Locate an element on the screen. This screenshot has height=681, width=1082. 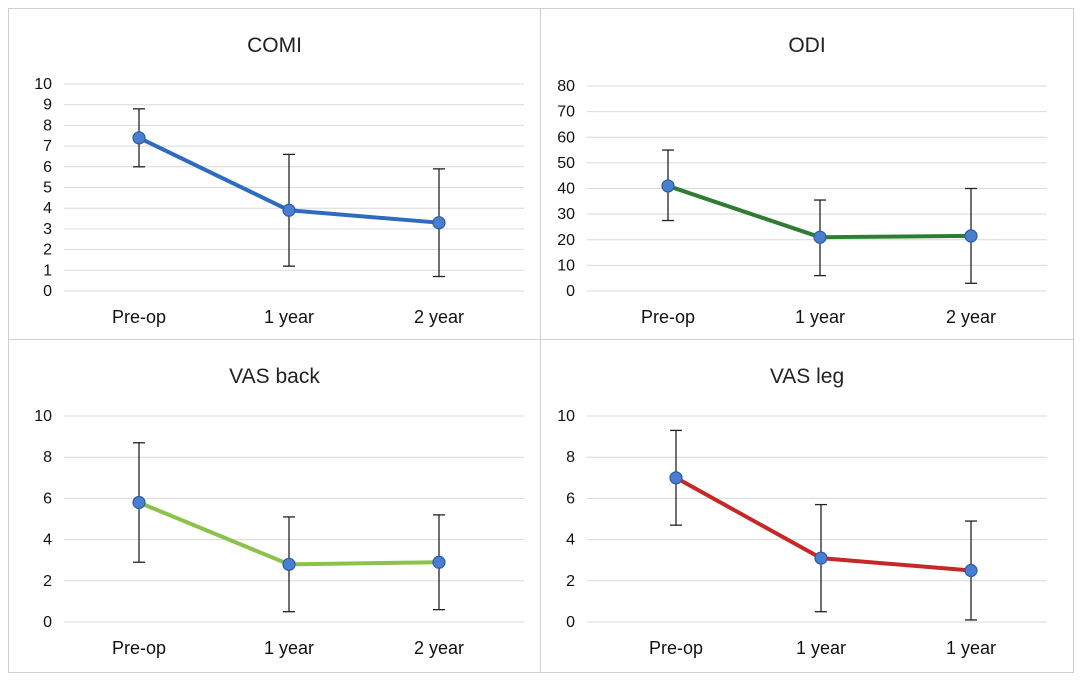
y-tick-label: 40 is located at coordinates (566, 189).